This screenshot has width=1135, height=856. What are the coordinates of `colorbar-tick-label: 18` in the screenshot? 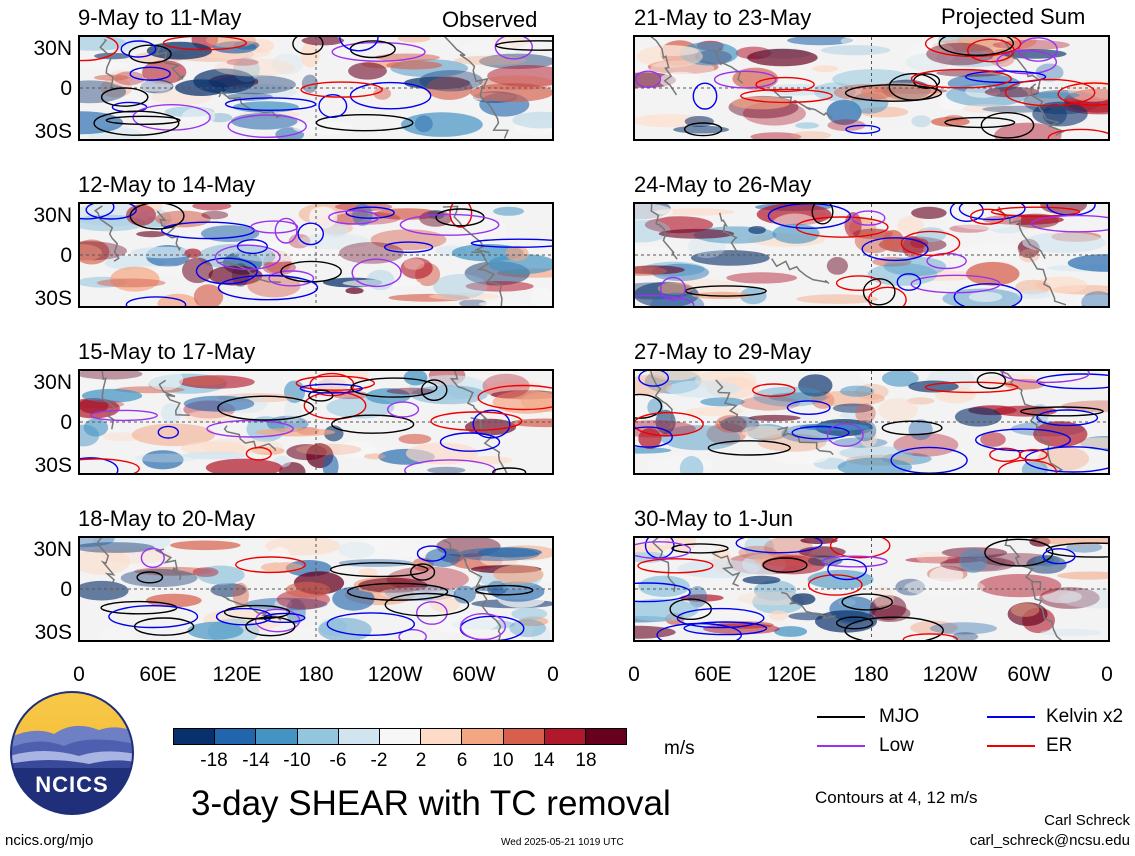 It's located at (586, 760).